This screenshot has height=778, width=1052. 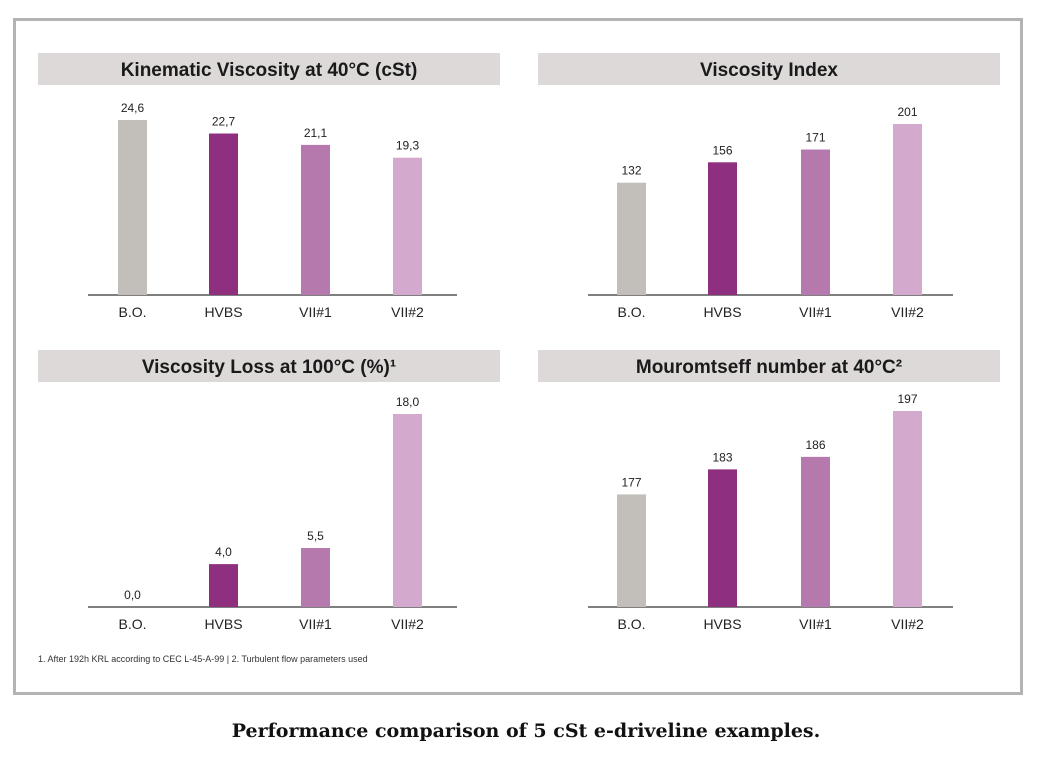 What do you see at coordinates (408, 146) in the screenshot?
I see `chart-1-value-label: 19,3` at bounding box center [408, 146].